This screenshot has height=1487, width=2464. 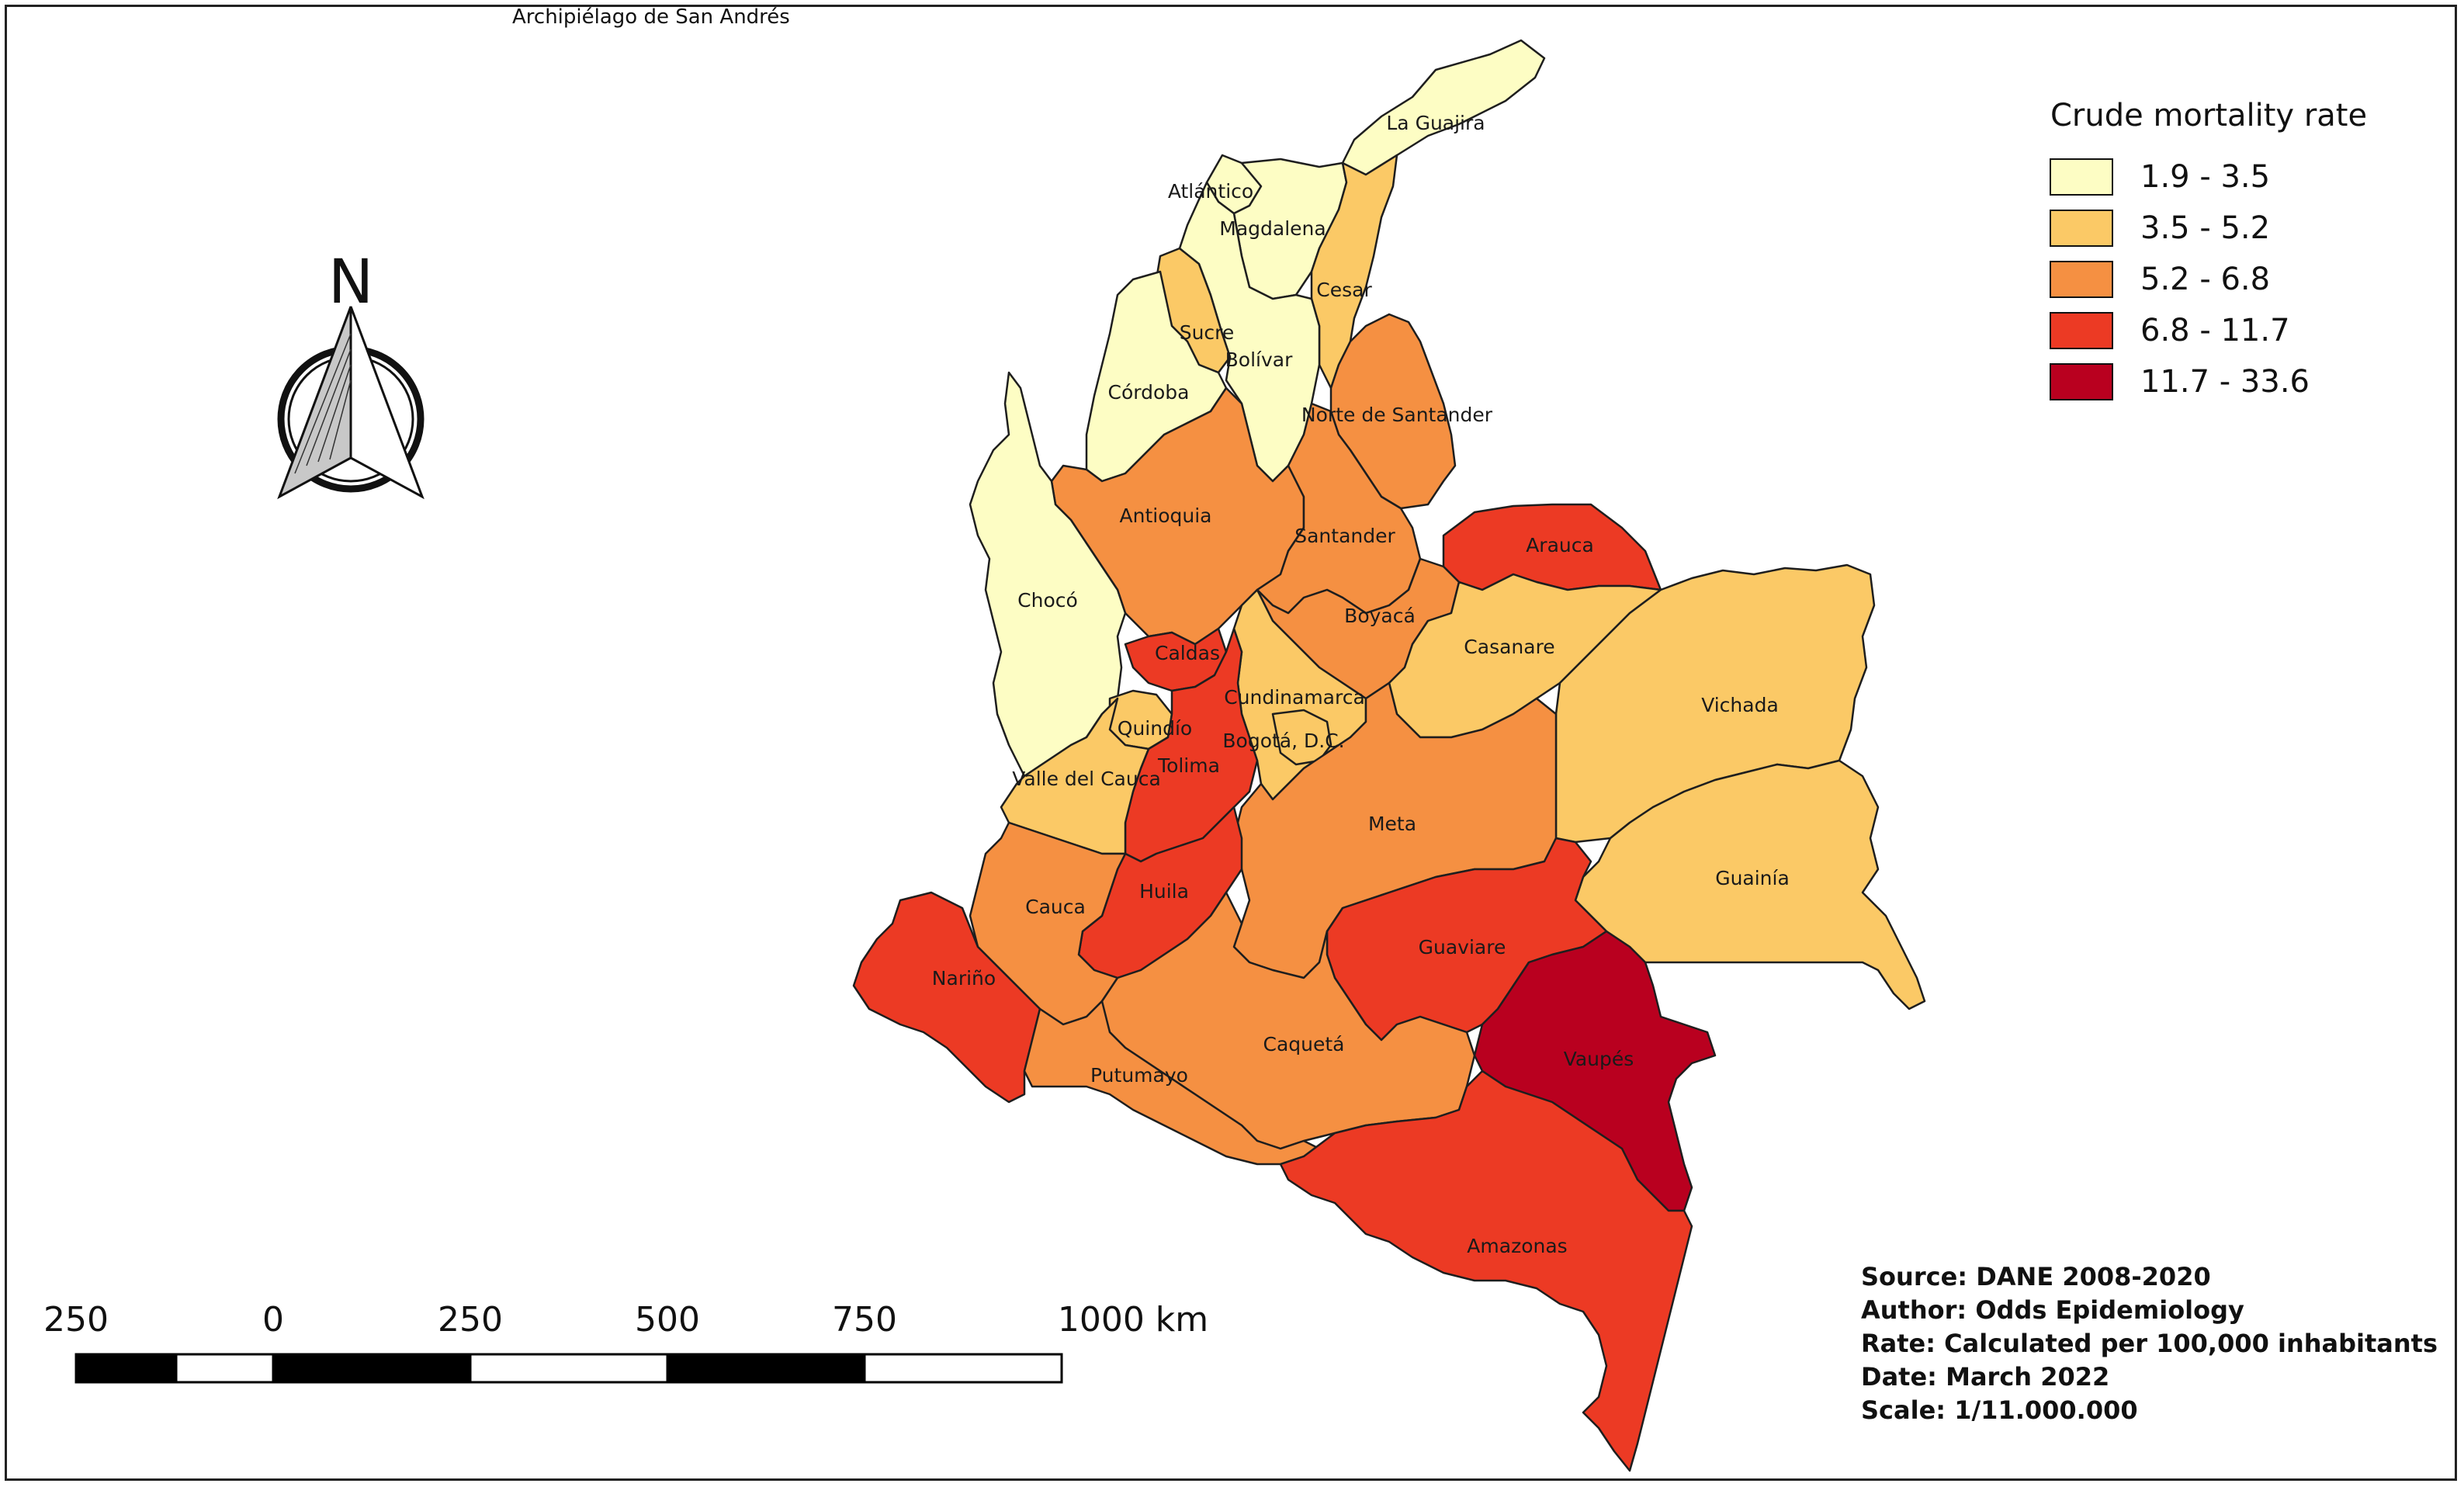 What do you see at coordinates (1259, 359) in the screenshot?
I see `label-bolivar: Bolívar` at bounding box center [1259, 359].